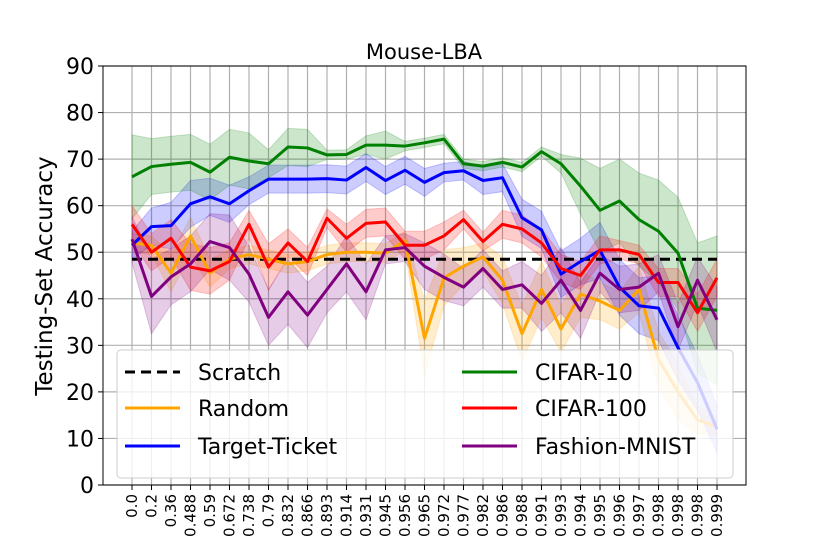 The image size is (830, 554). What do you see at coordinates (171, 510) in the screenshot?
I see `x-tick-label: 0.36` at bounding box center [171, 510].